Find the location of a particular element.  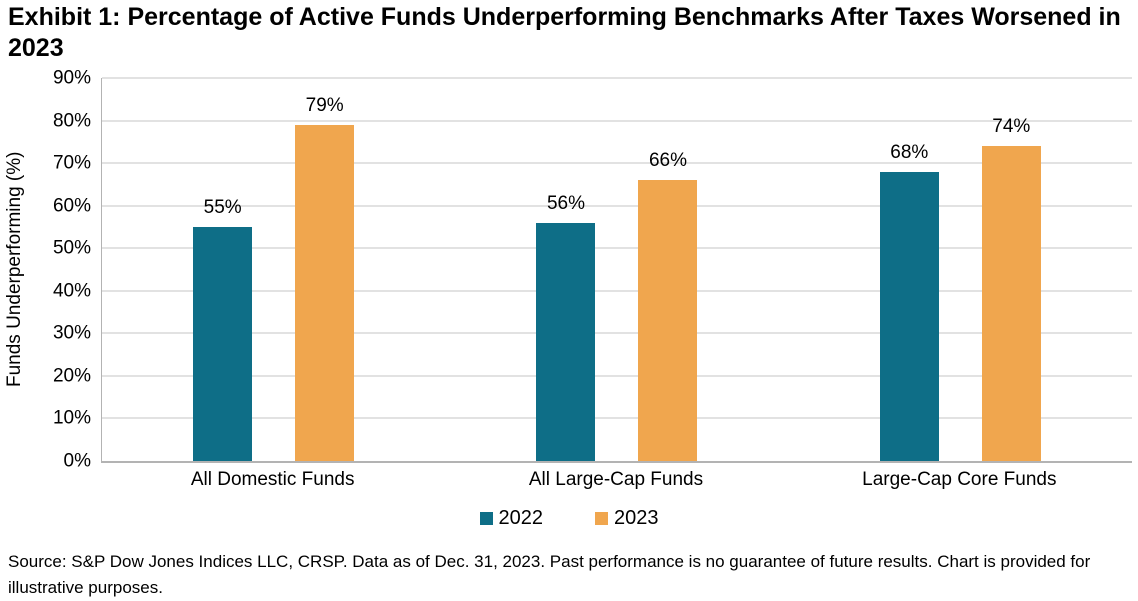

y-axis-tick-label: 20% is located at coordinates (71, 376).